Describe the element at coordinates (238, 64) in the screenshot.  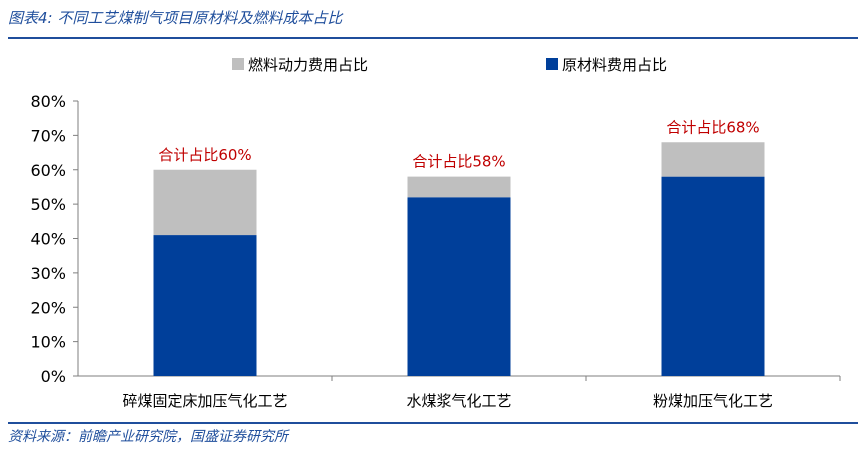
I see `legend-swatch-fuel-power` at that location.